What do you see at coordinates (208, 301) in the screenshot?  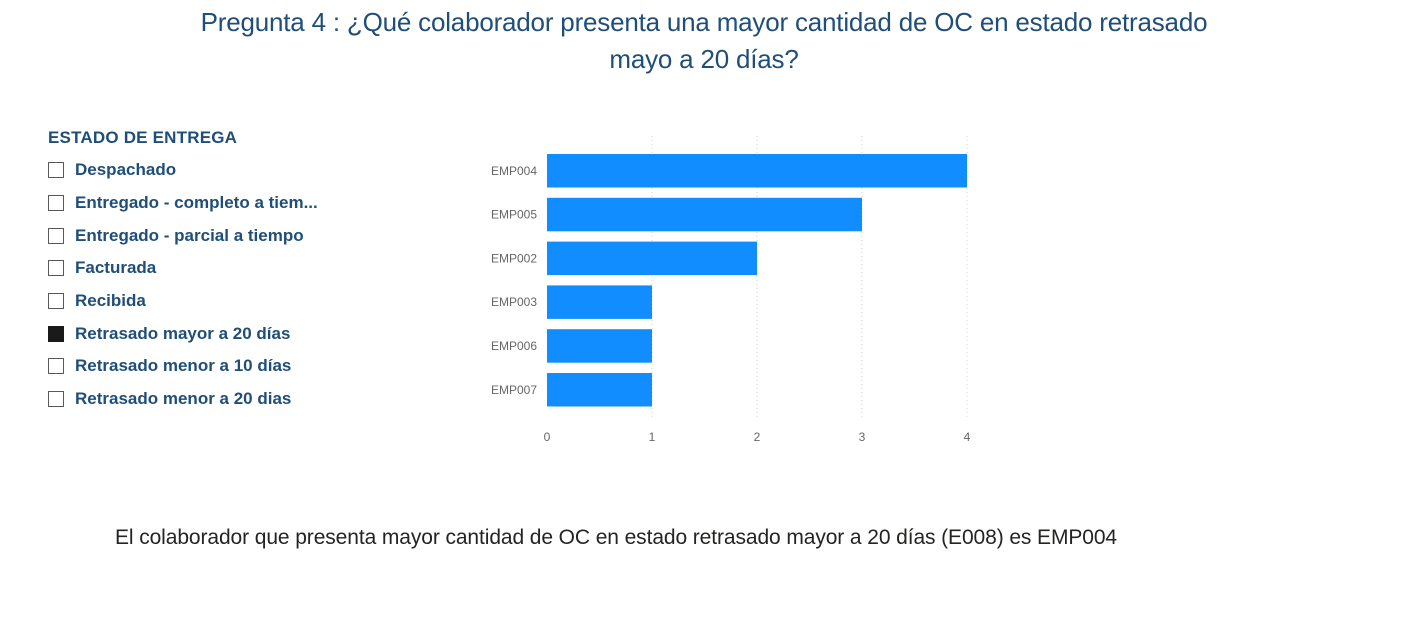 I see `slicer-item-recibida: Recibida` at bounding box center [208, 301].